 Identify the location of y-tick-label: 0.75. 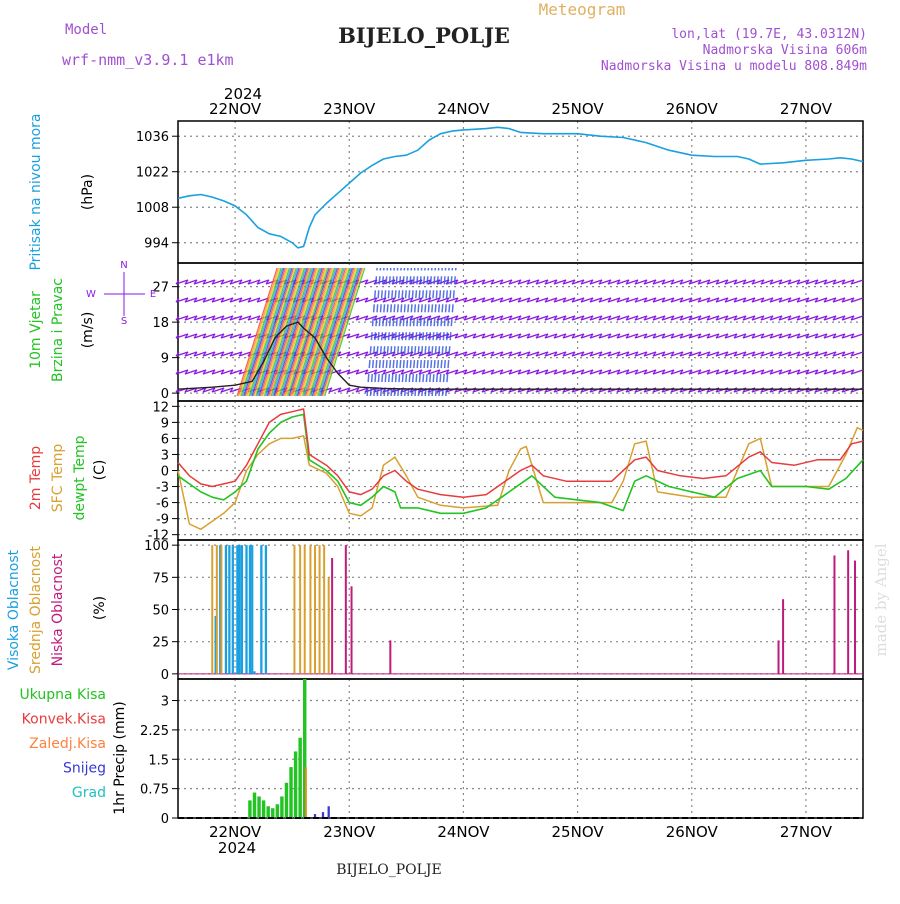
(154, 790).